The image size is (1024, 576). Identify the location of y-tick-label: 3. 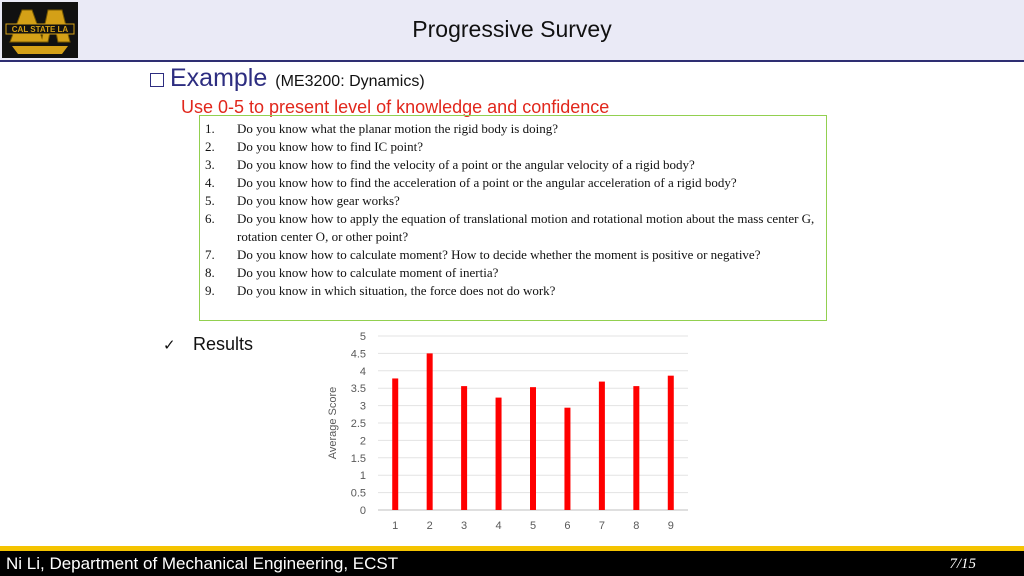
(363, 407).